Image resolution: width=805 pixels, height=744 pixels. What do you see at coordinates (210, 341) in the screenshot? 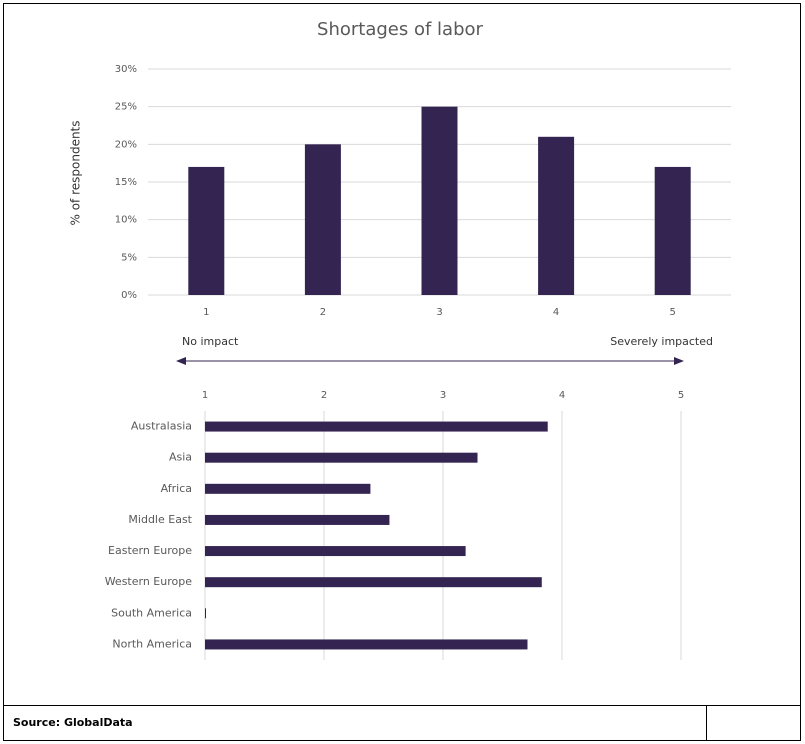
I see `annotation: No impact` at bounding box center [210, 341].